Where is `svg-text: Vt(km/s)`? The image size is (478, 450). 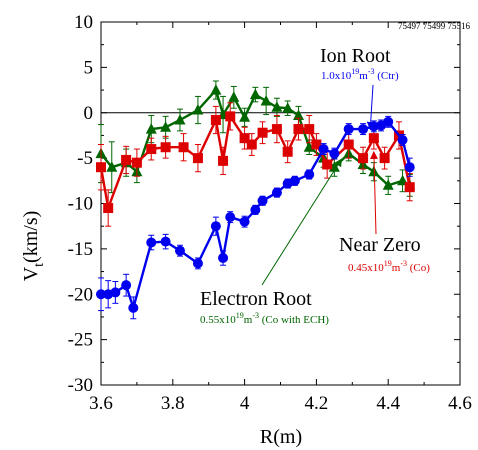 svg-text: Vt(km/s) is located at coordinates (33, 246).